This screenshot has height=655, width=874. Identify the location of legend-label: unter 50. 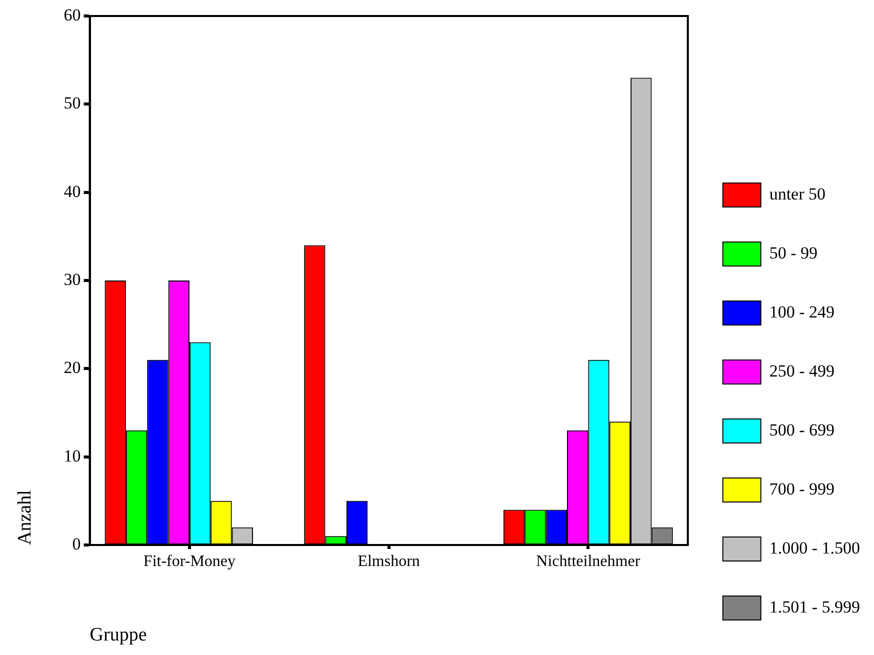
(797, 194).